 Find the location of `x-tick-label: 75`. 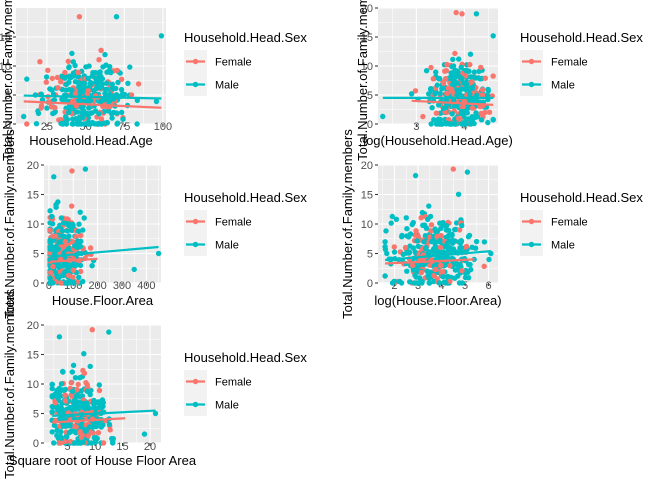

x-tick-label: 75 is located at coordinates (124, 127).